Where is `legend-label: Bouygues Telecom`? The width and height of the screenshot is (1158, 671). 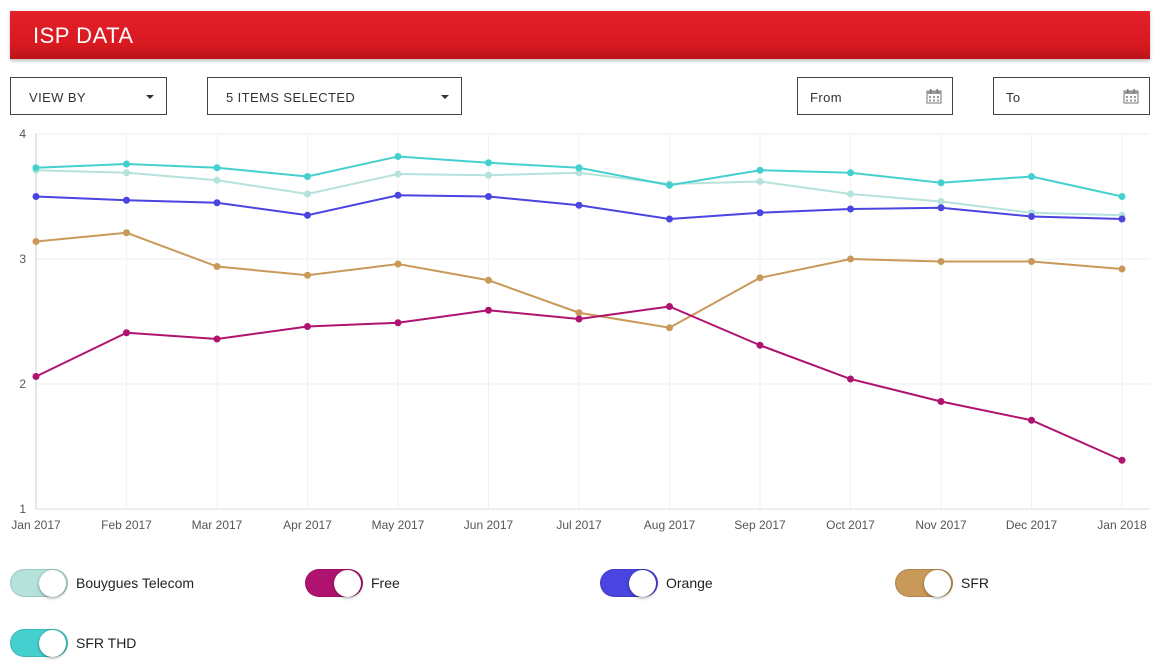
legend-label: Bouygues Telecom is located at coordinates (135, 583).